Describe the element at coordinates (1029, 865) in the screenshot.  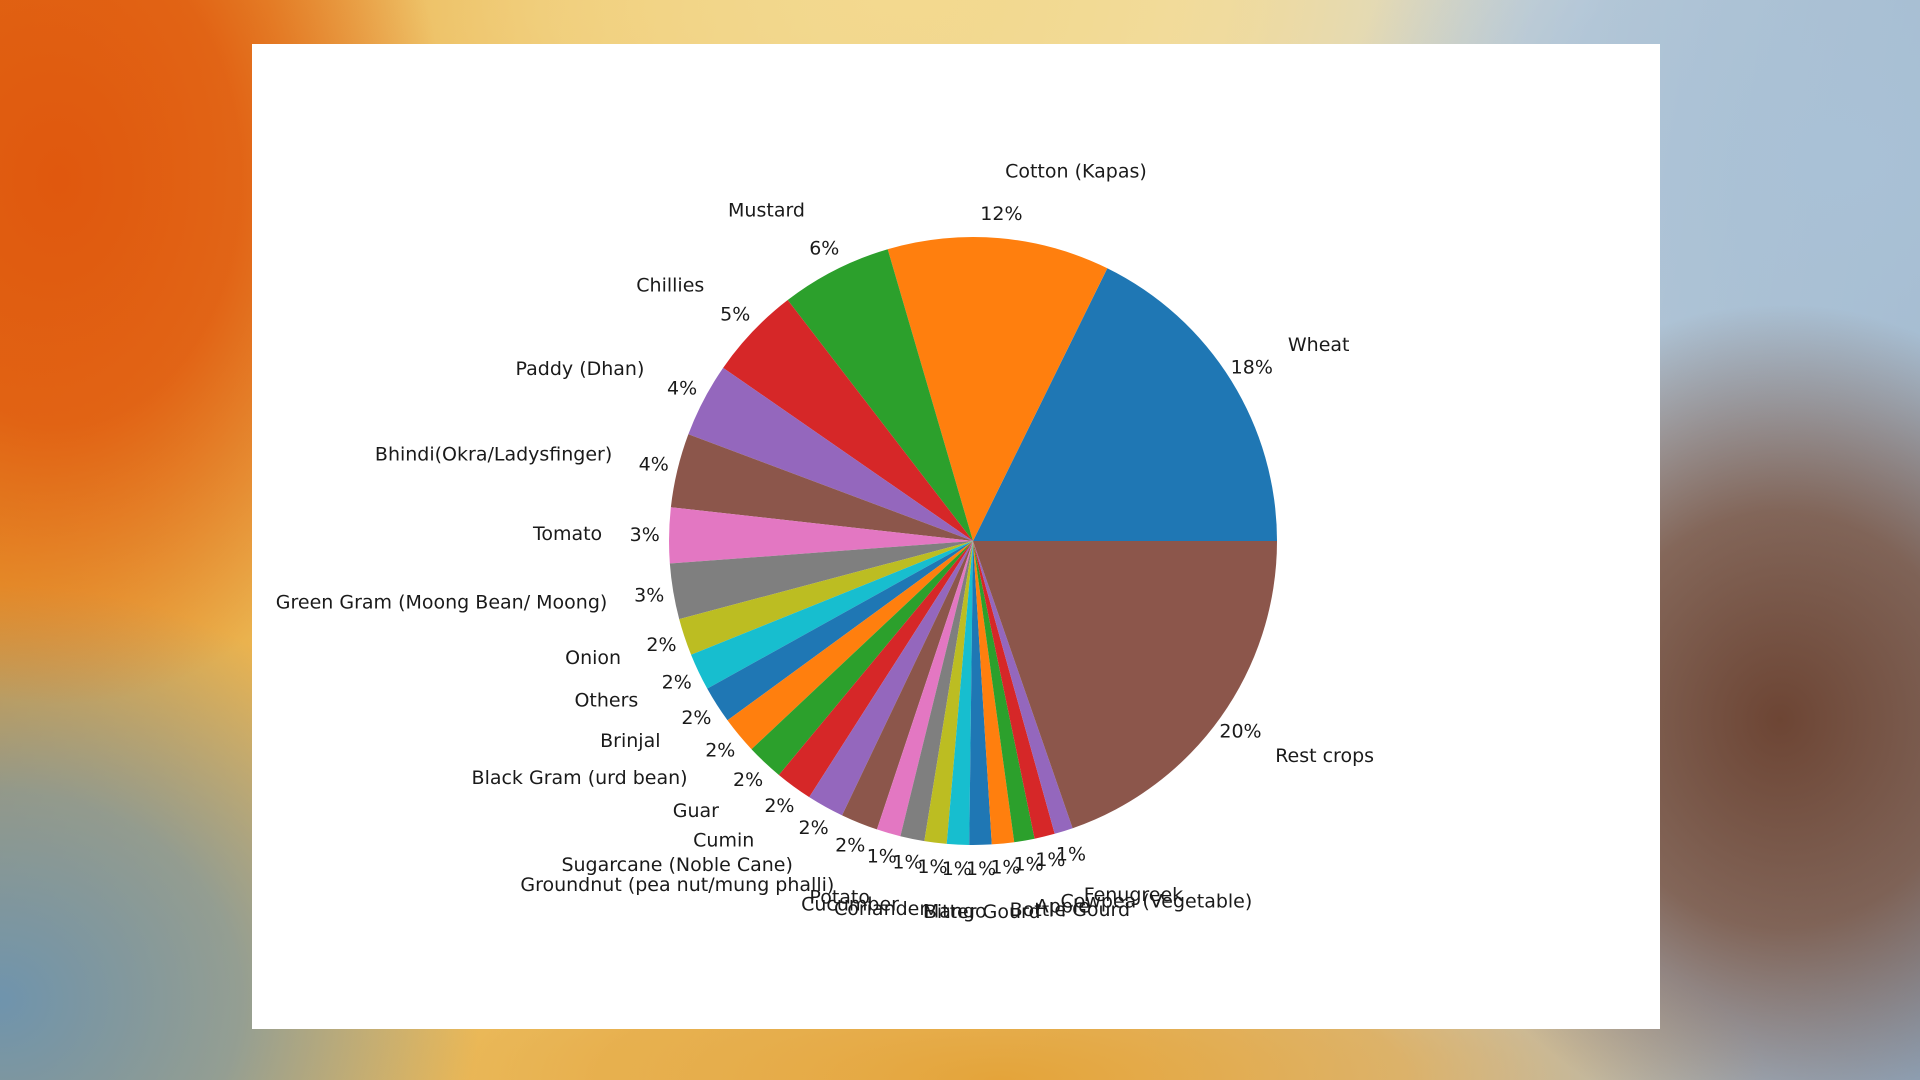
I see `pct-label-apple: 1%` at that location.